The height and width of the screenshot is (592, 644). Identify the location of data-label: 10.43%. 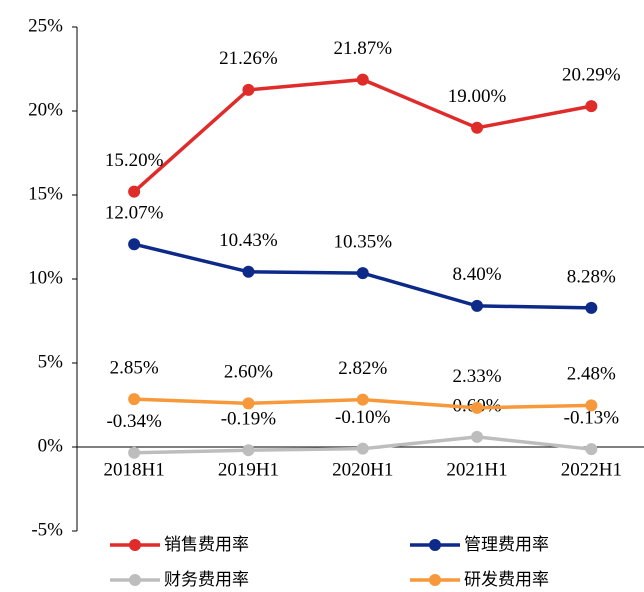
(248, 240).